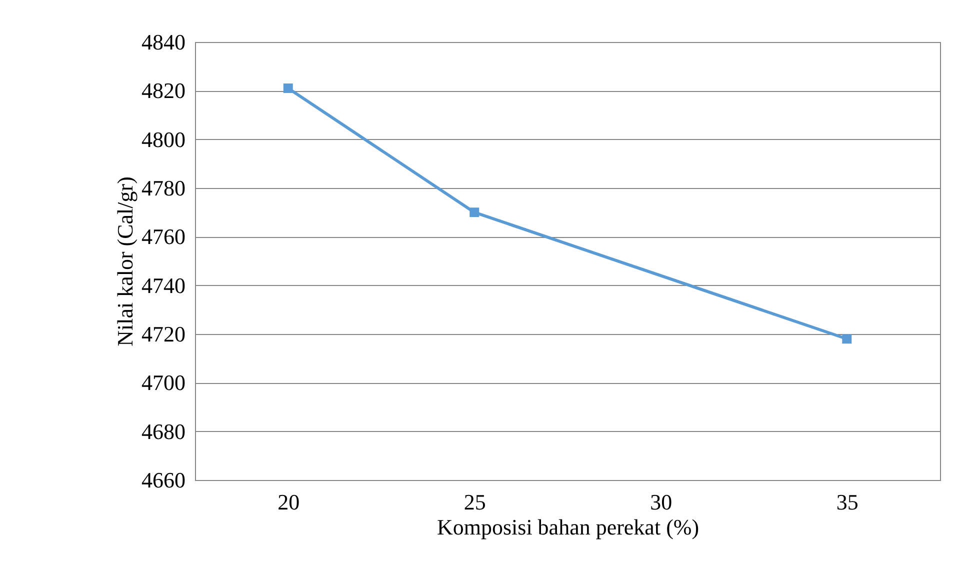 The width and height of the screenshot is (955, 580). Describe the element at coordinates (125, 261) in the screenshot. I see `y-axis-title: Nilai kalor (Cal/gr)` at that location.